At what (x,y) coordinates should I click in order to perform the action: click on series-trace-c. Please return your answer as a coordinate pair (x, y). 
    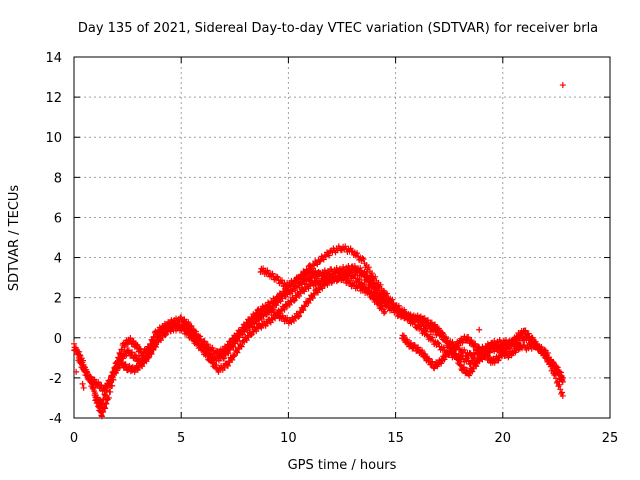
    Looking at the image, I should click on (246, 338).